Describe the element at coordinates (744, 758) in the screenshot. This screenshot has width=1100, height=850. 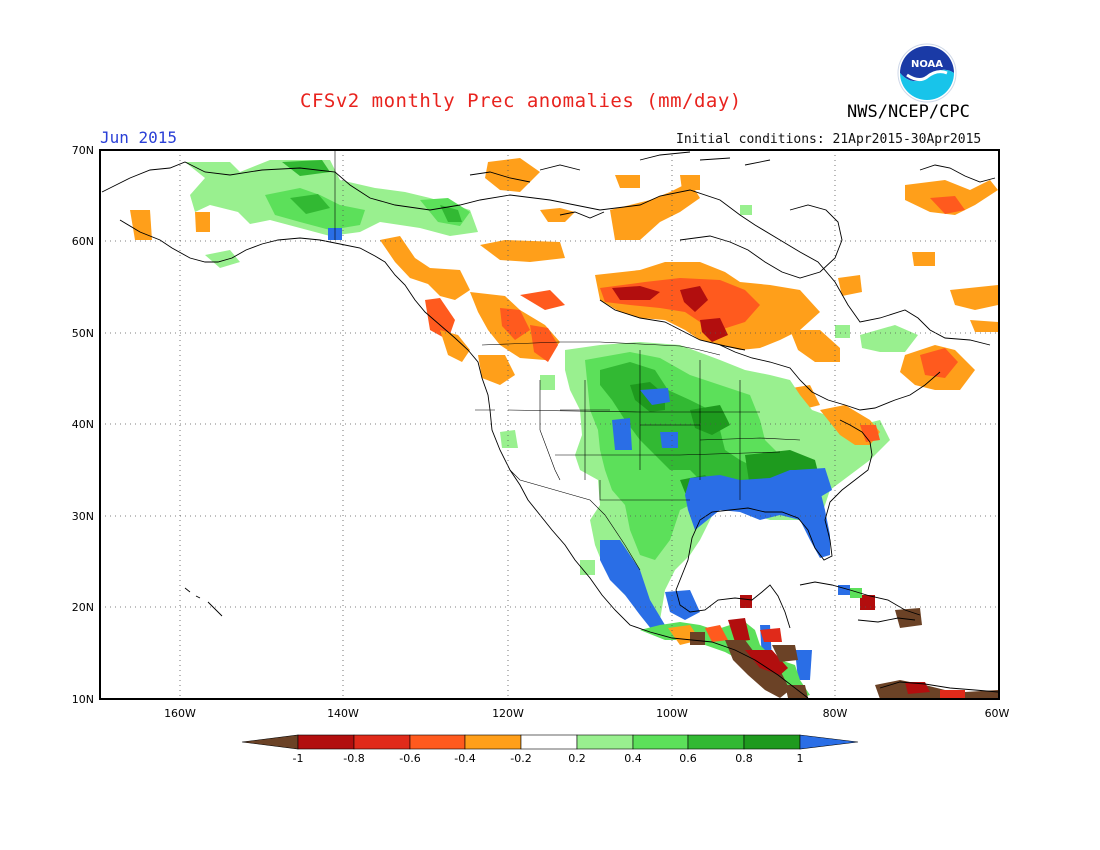
I see `colorbar-label: 0.8` at that location.